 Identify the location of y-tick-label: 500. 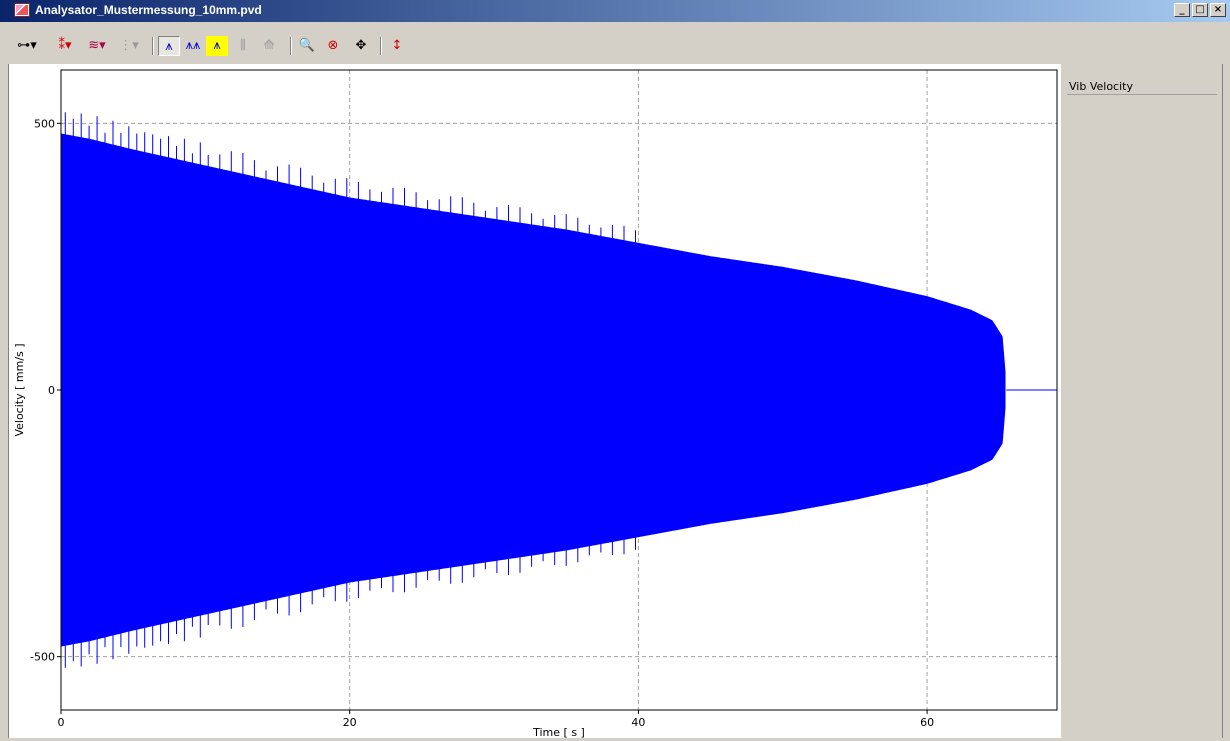
(44, 123).